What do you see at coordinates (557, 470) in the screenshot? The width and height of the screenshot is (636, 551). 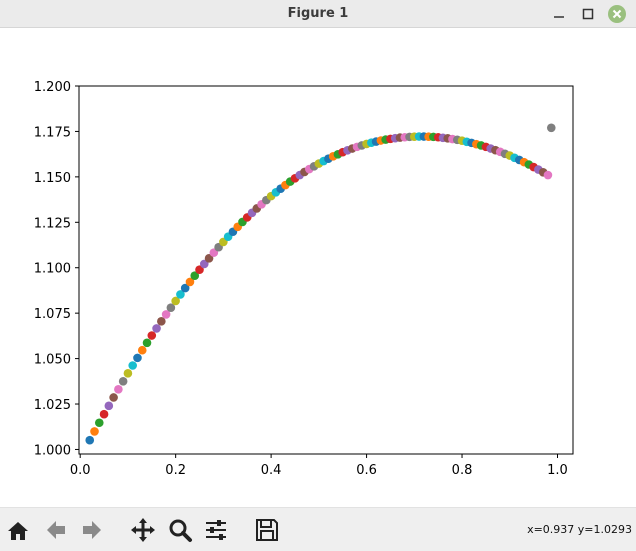 I see `x-tick-label: 1.0` at bounding box center [557, 470].